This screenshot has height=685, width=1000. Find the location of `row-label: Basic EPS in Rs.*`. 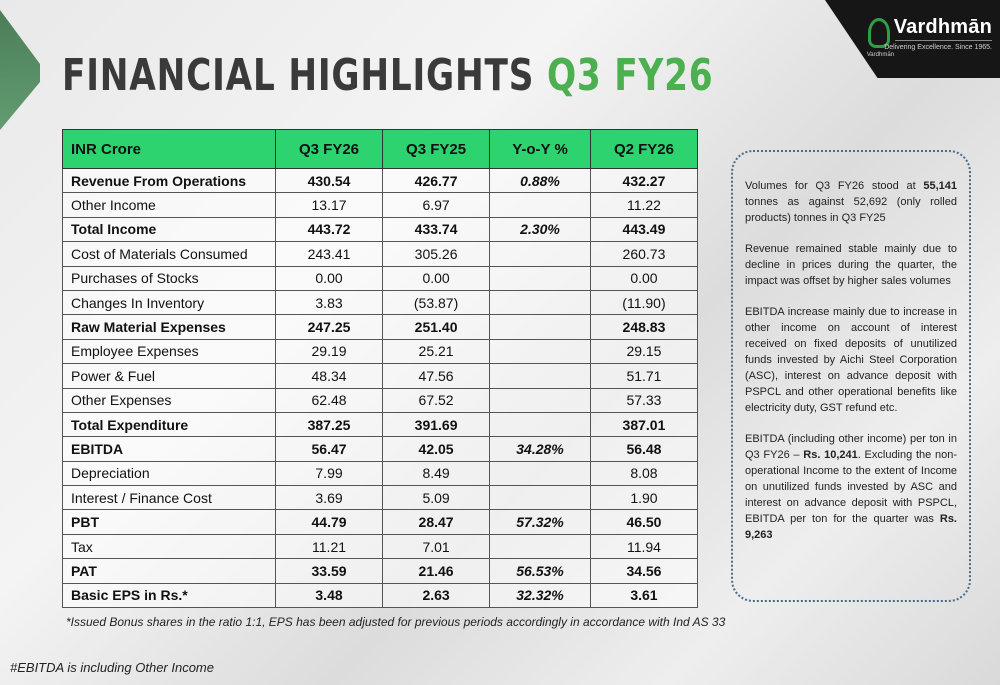

row-label: Basic EPS in Rs.* is located at coordinates (169, 595).